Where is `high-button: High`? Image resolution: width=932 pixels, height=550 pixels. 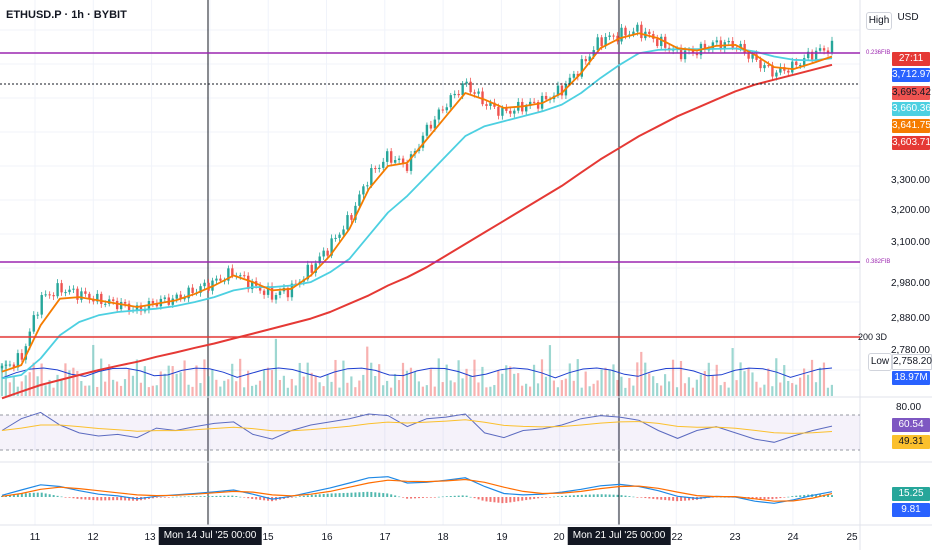 high-button: High is located at coordinates (879, 21).